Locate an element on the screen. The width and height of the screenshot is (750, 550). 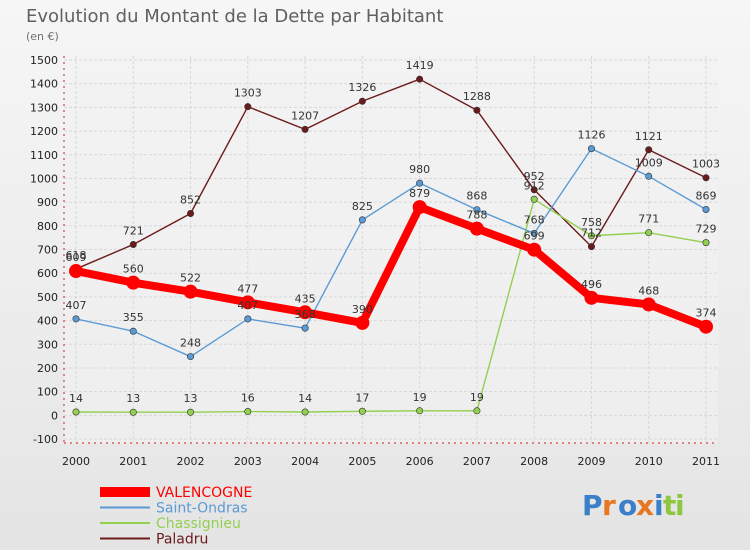
y-tick-label: 800 is located at coordinates (47, 226).